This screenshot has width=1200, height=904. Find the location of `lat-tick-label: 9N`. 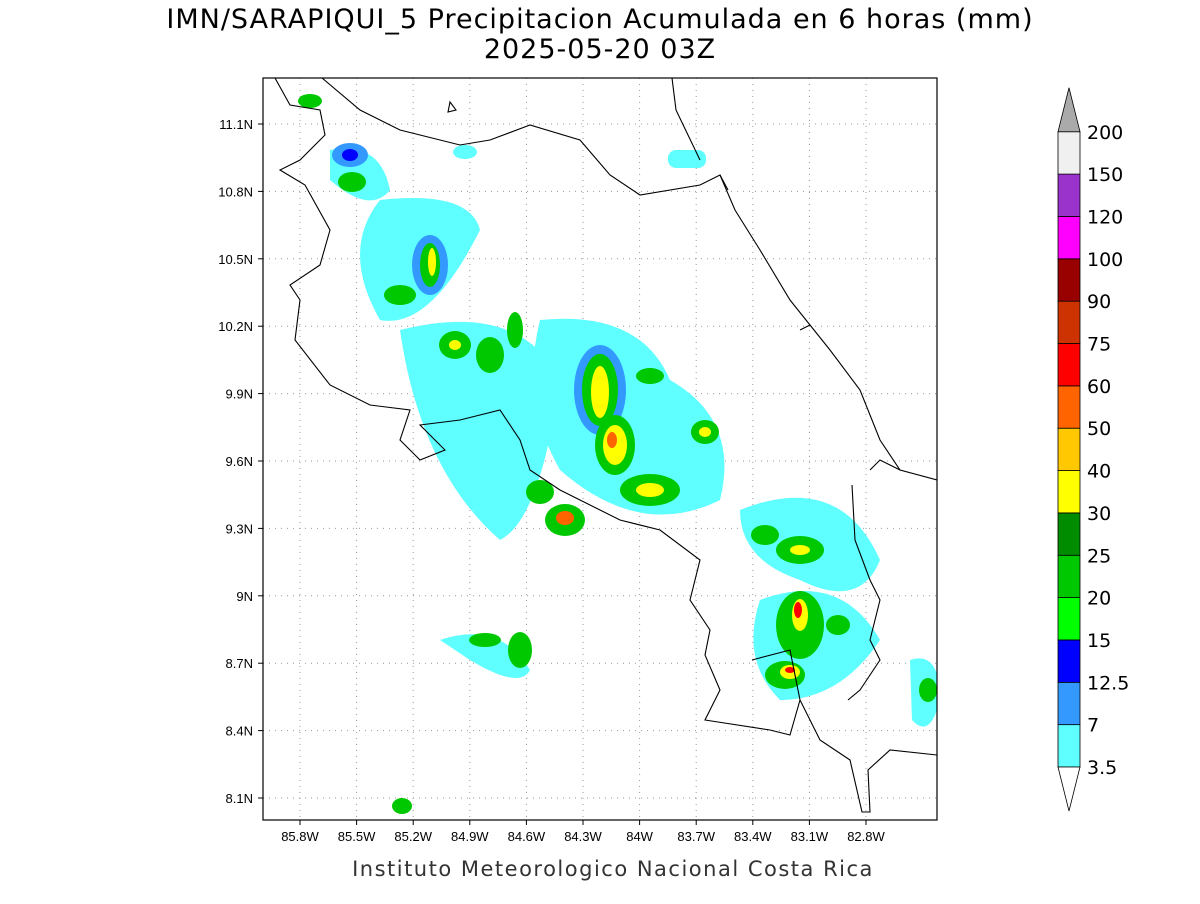

lat-tick-label: 9N is located at coordinates (244, 596).